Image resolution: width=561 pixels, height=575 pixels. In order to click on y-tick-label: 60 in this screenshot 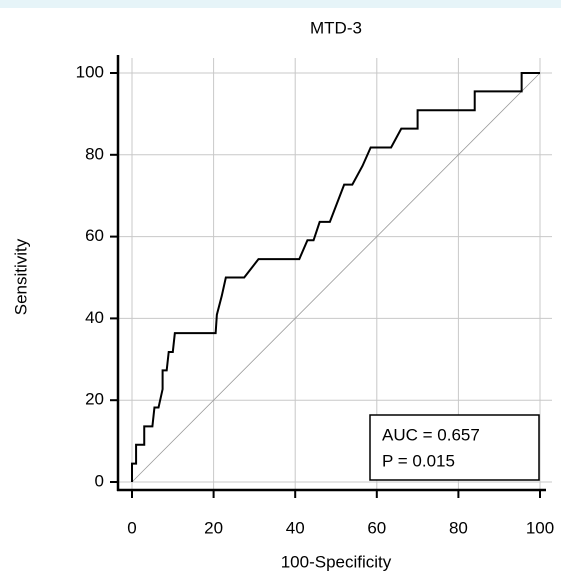, I will do `click(94, 235)`.